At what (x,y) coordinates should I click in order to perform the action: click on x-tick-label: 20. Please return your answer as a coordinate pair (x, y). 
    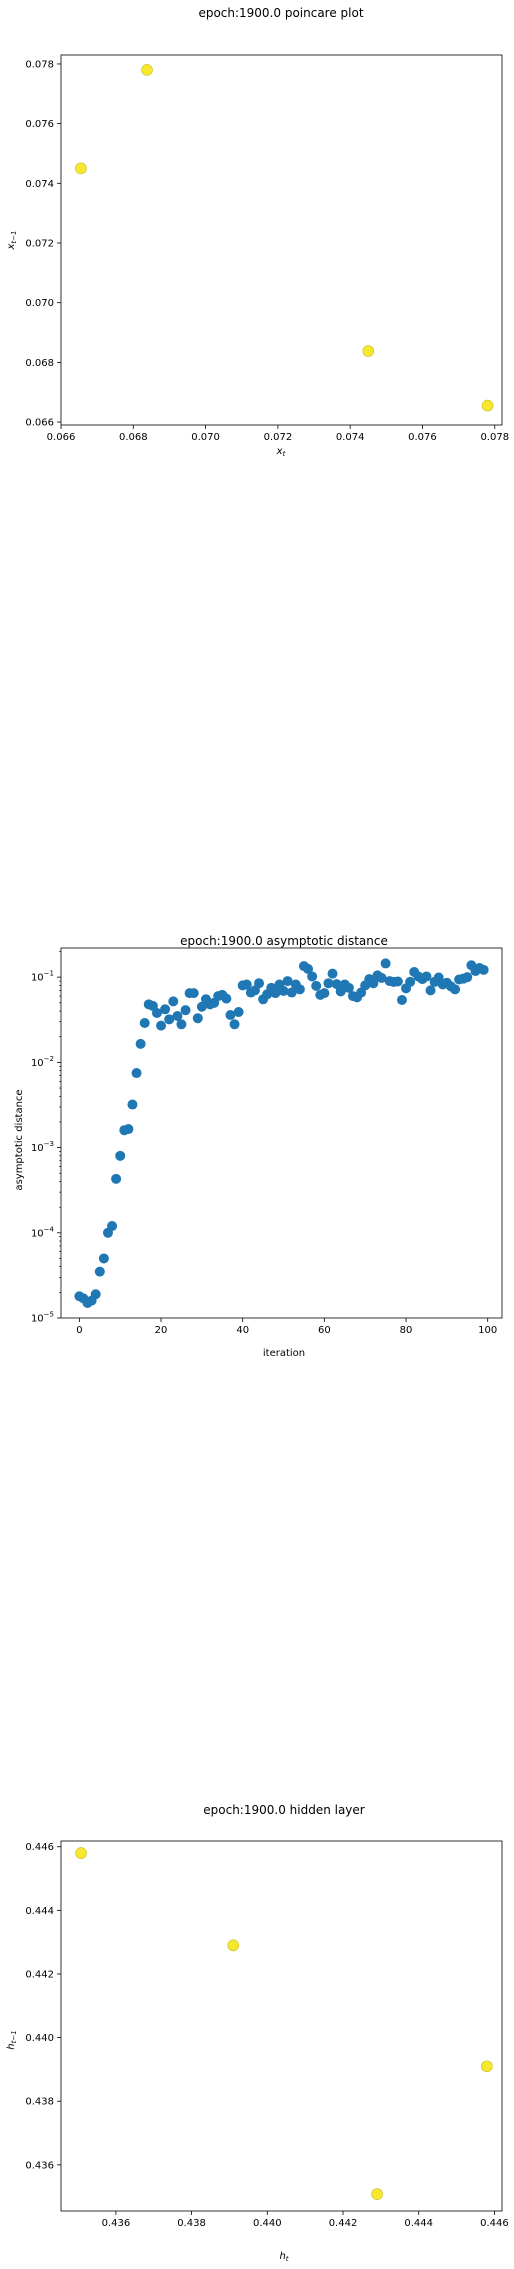
    Looking at the image, I should click on (161, 1330).